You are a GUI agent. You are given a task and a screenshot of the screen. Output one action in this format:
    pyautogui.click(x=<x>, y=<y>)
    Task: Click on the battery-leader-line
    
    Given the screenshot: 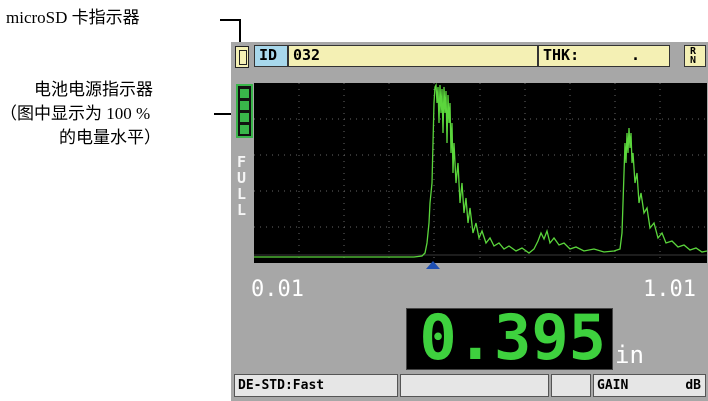 What is the action you would take?
    pyautogui.click(x=224, y=114)
    